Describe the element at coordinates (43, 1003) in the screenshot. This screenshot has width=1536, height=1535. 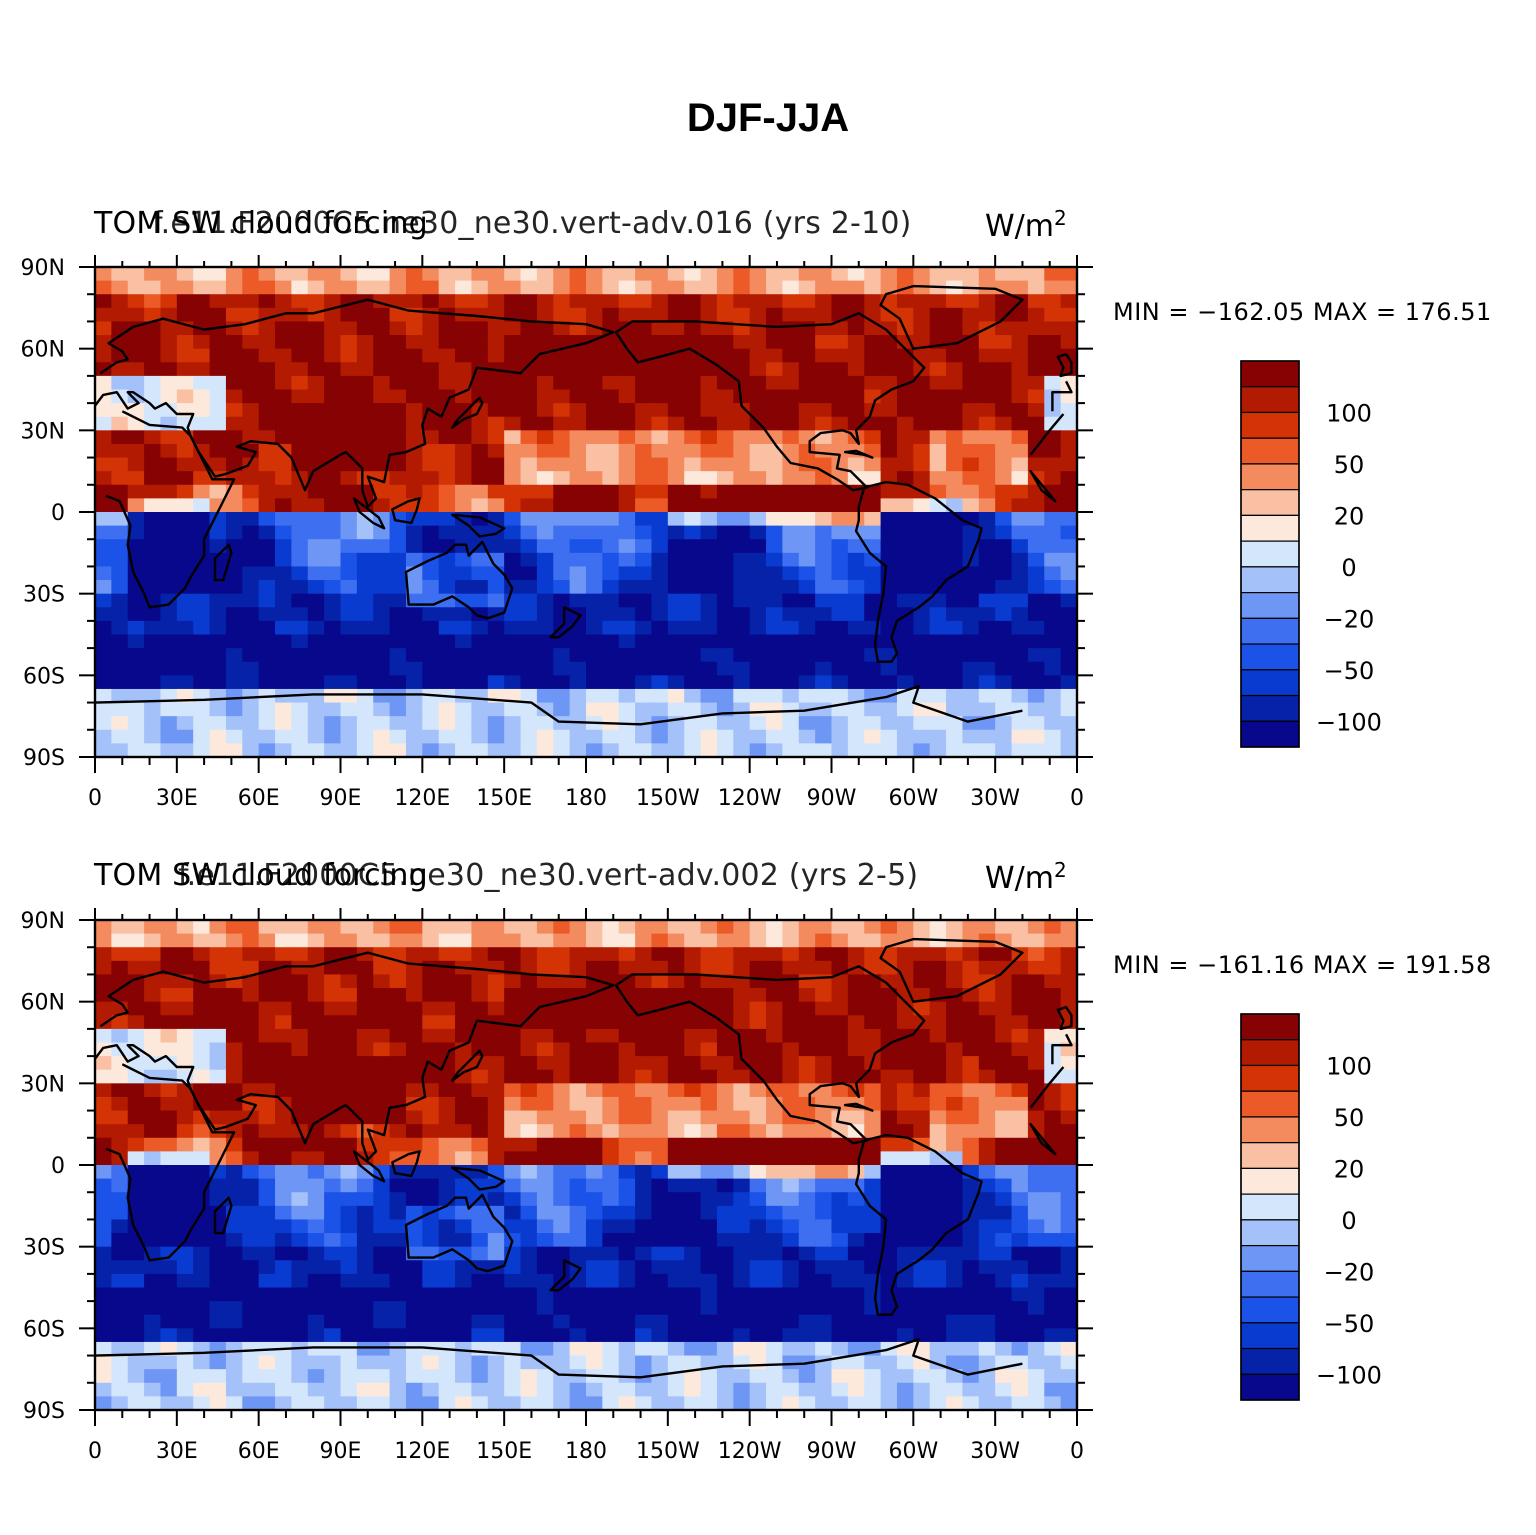
I see `y-tick-label: 60N` at that location.